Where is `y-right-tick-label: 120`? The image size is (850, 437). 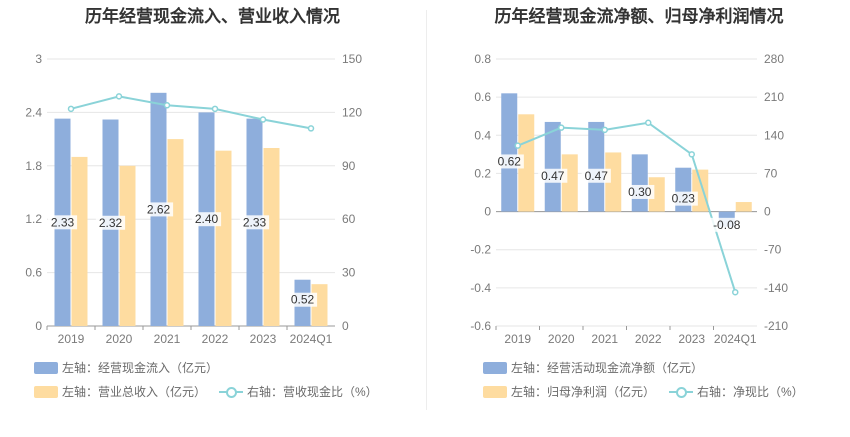 y-right-tick-label: 120 is located at coordinates (352, 112).